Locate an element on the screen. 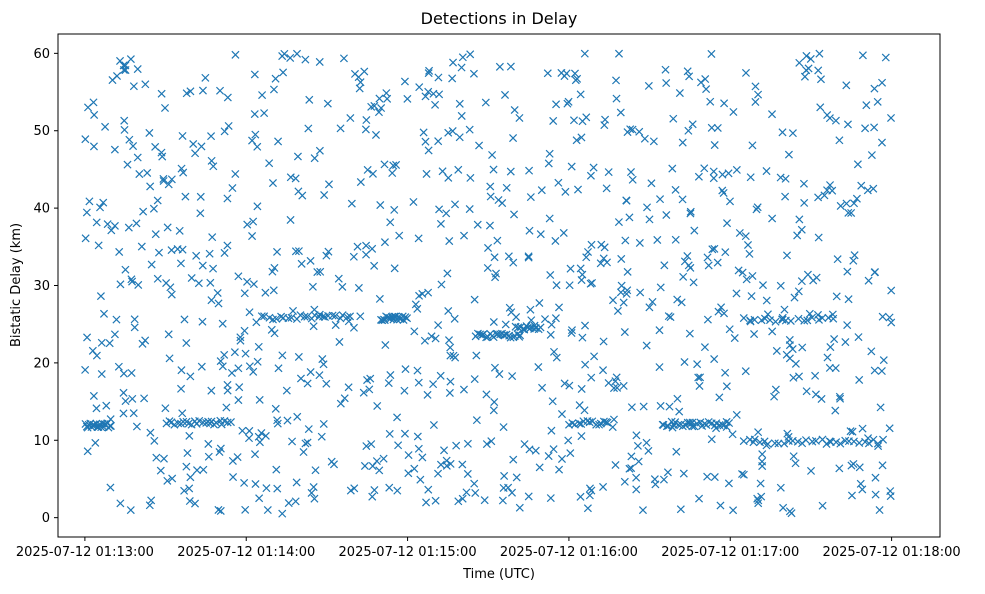  y-axis: 0 10 20 30 40 50 60 is located at coordinates (45, 286).